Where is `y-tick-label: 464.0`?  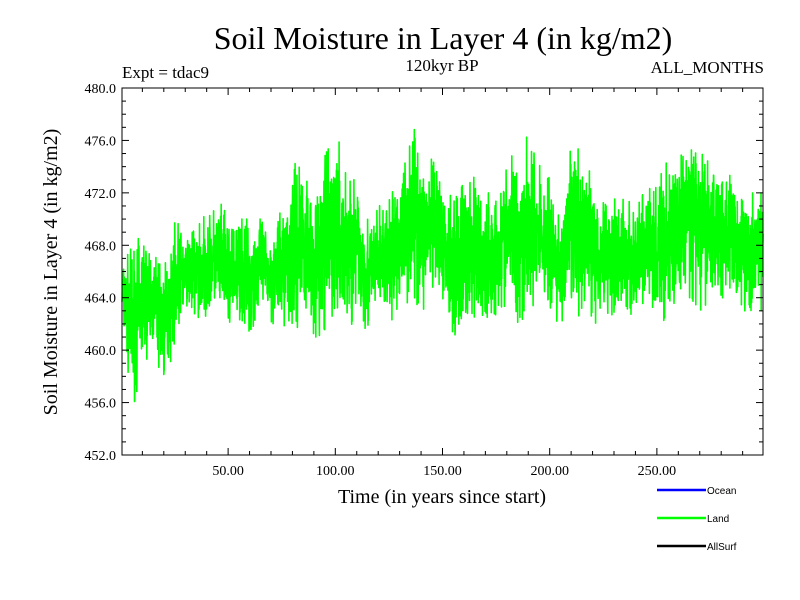
y-tick-label: 464.0 is located at coordinates (101, 299).